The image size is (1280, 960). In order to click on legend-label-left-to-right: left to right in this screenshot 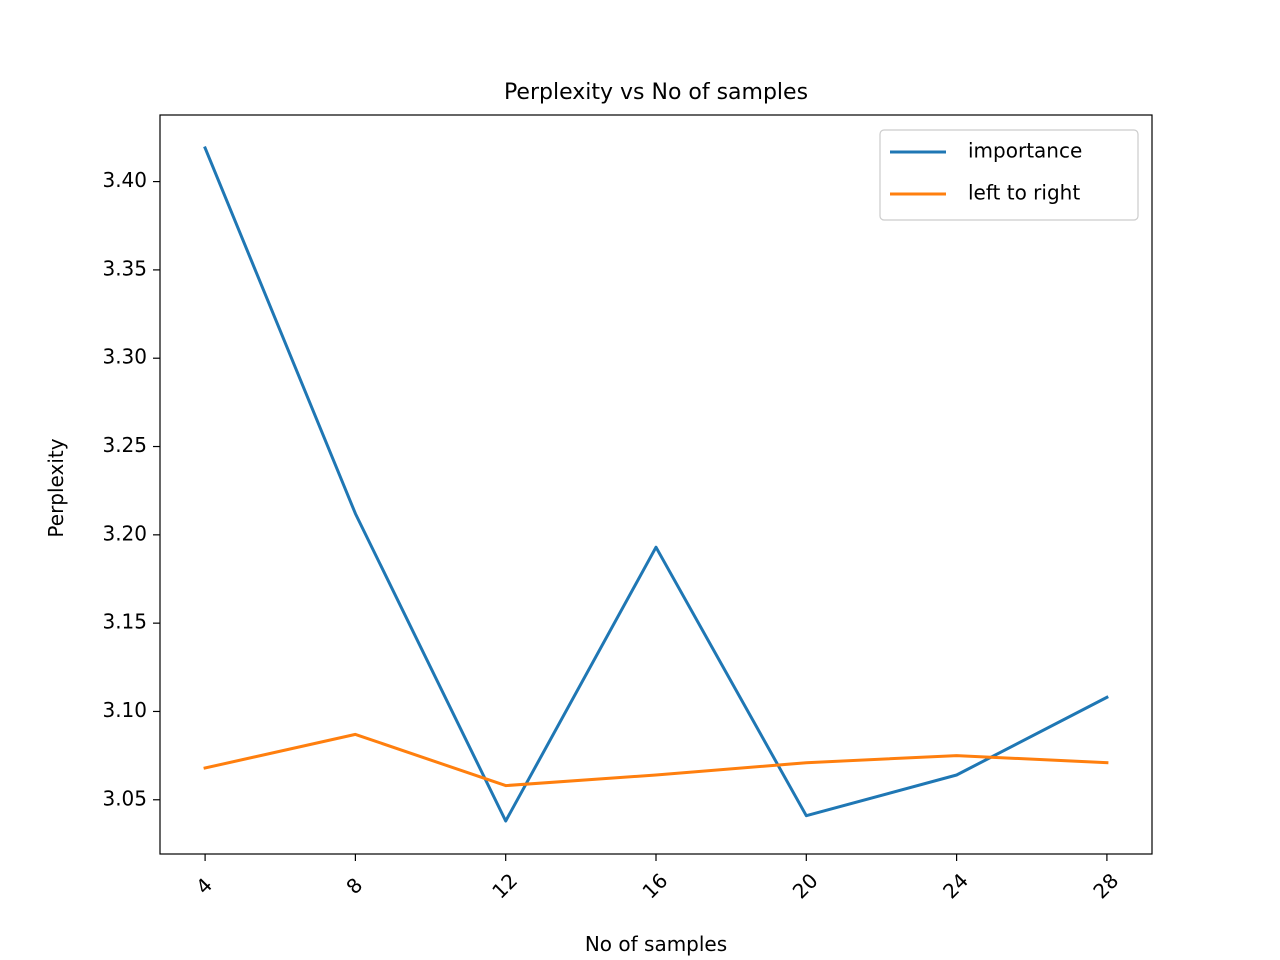, I will do `click(1024, 193)`.